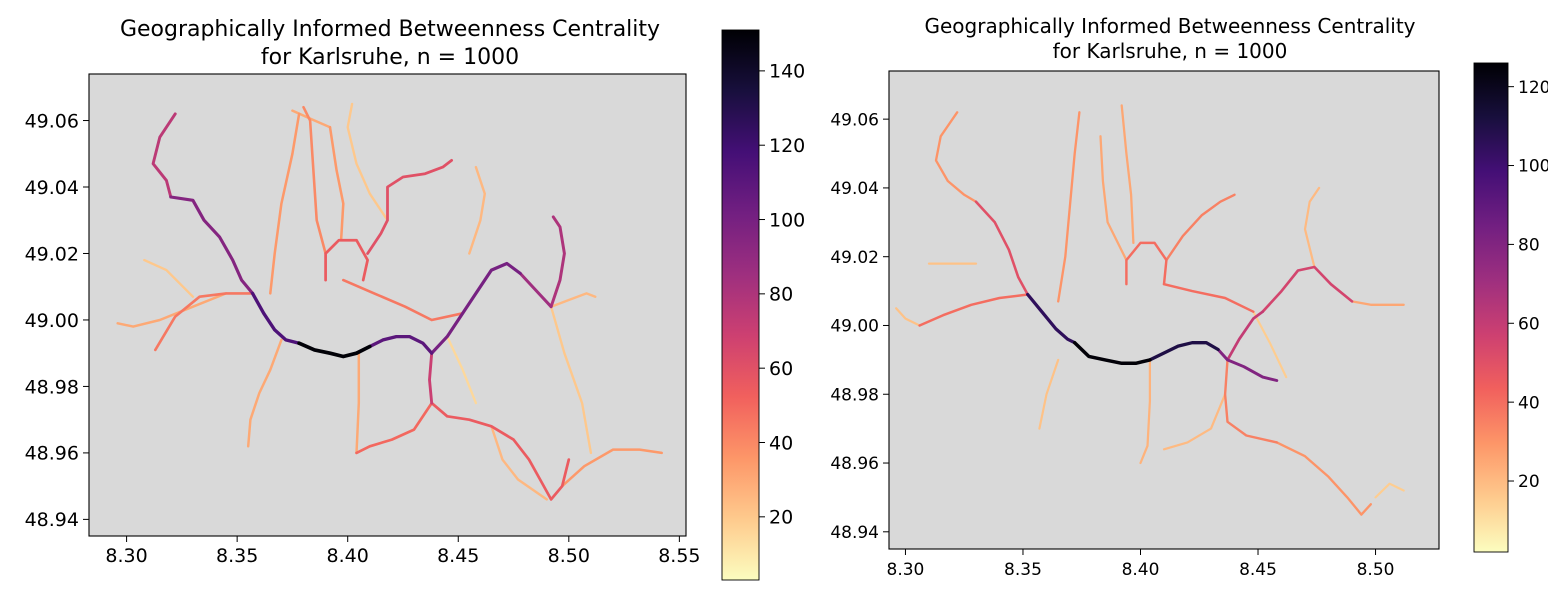 Image resolution: width=1548 pixels, height=590 pixels. I want to click on colorbar-tick-label: 140, so click(787, 72).